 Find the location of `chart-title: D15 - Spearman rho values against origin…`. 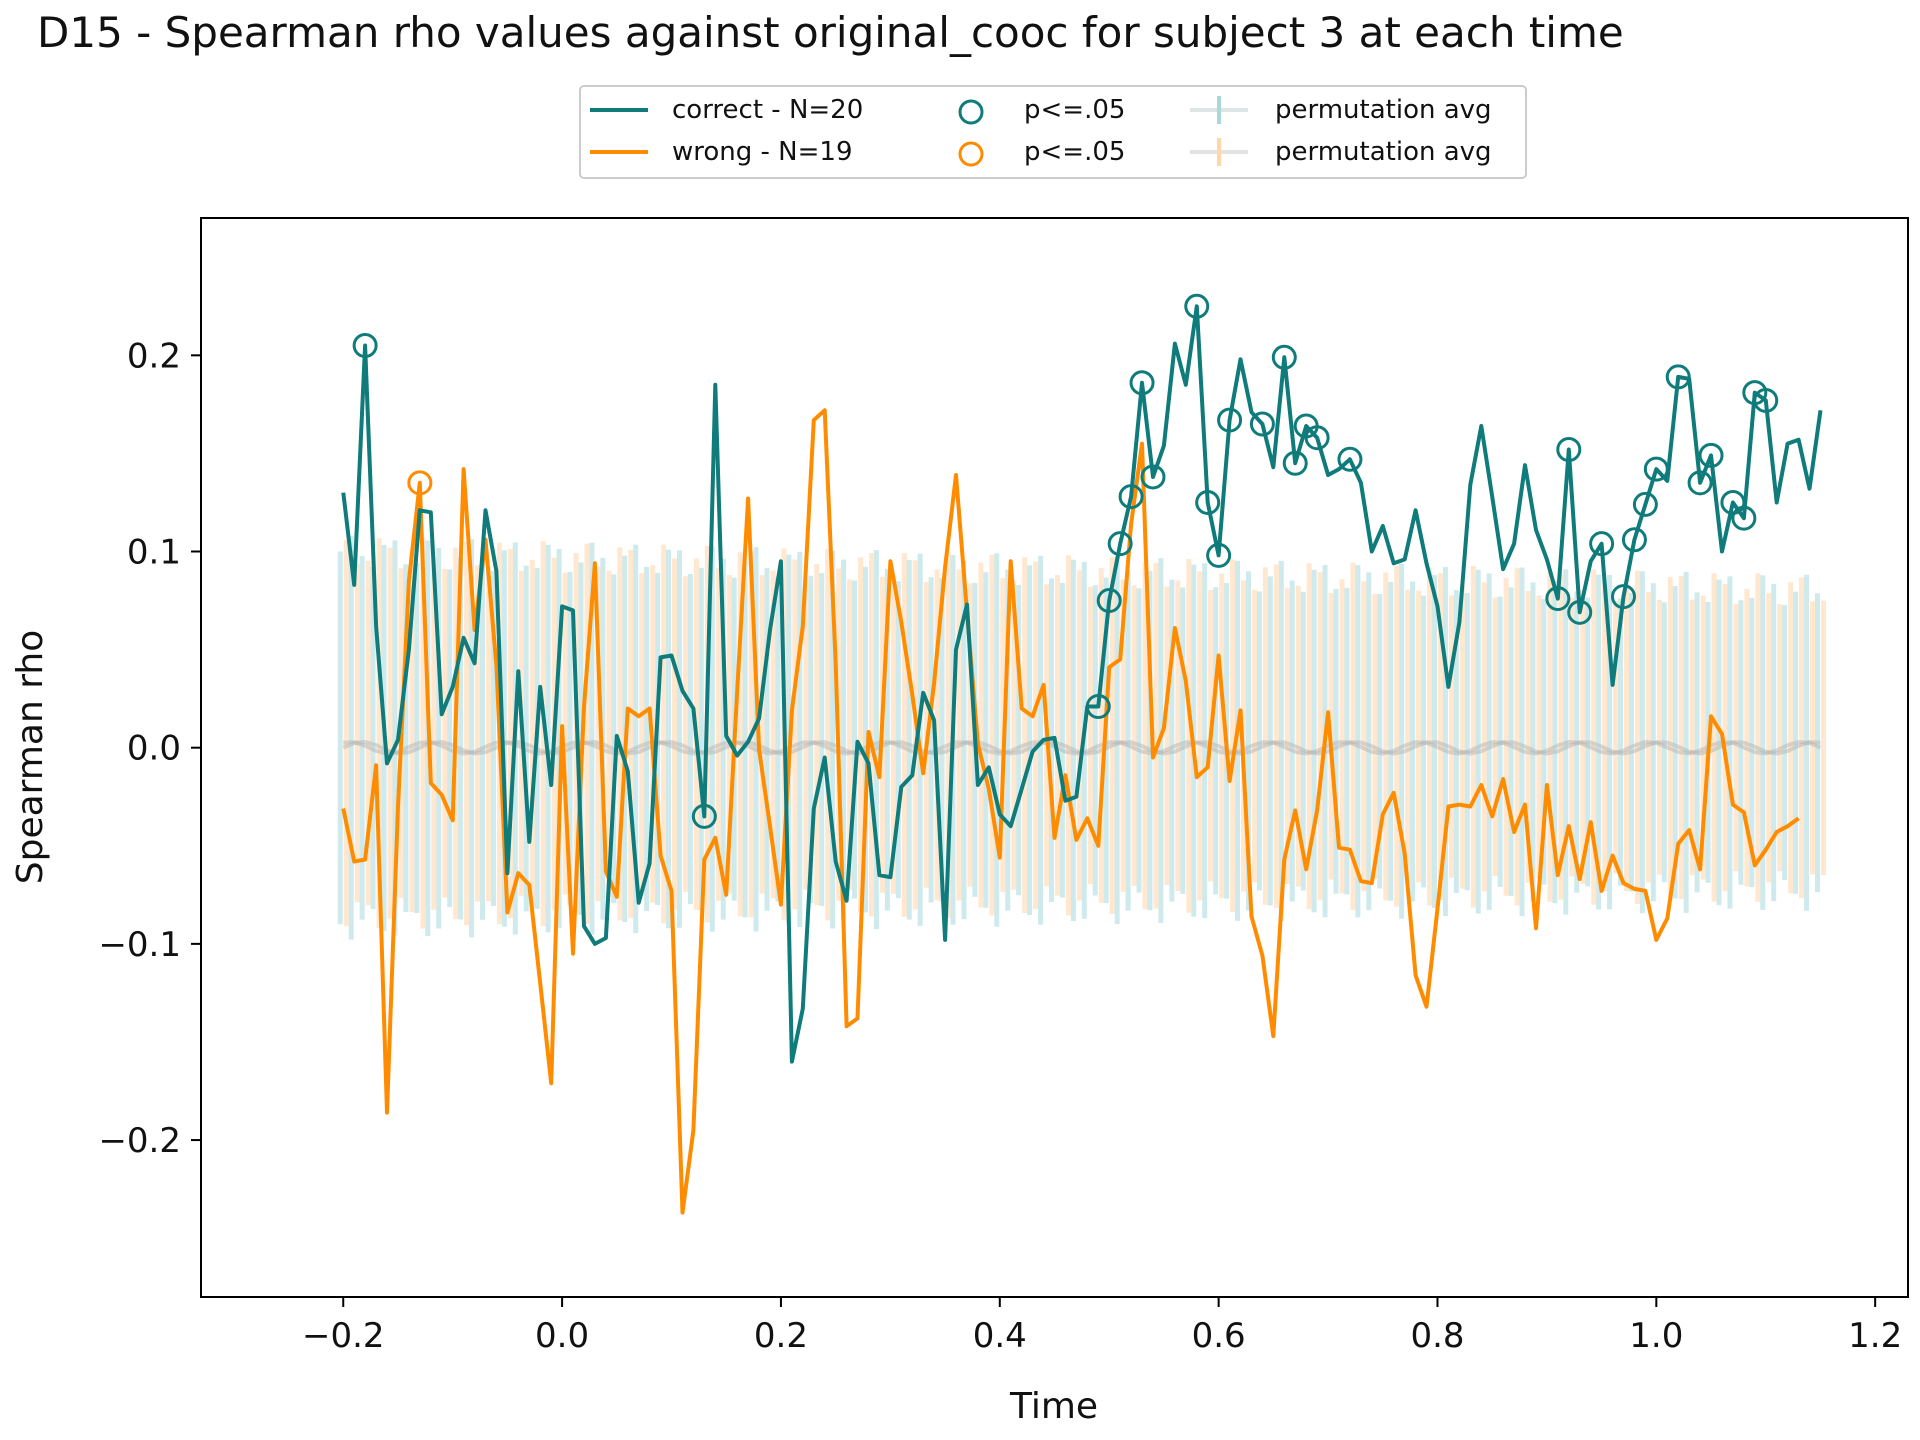

chart-title: D15 - Spearman rho values against origin… is located at coordinates (830, 32).